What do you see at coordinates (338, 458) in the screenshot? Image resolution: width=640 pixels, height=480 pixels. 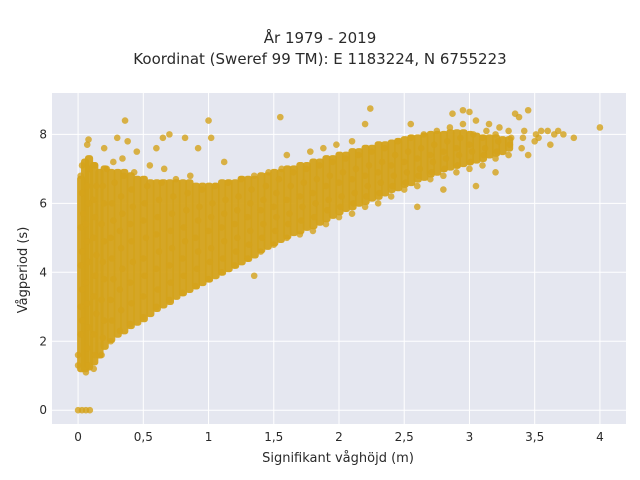 I see `x-axis-label: Signifikant våghöjd (m)` at bounding box center [338, 458].